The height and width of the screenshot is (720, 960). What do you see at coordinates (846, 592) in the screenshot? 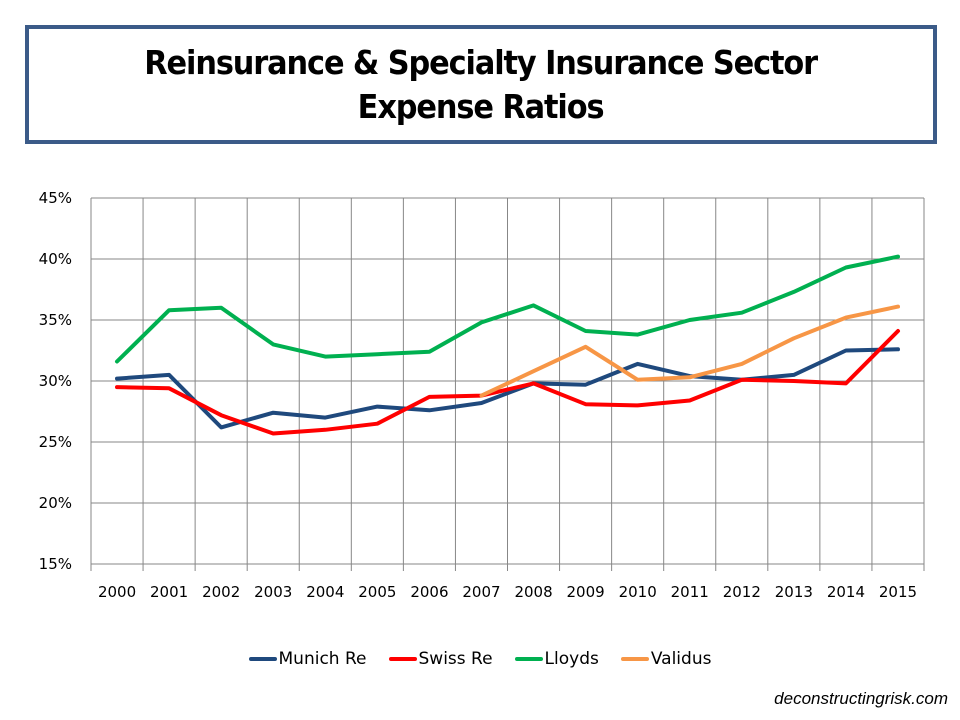
I see `x-tick-label: 2014` at bounding box center [846, 592].